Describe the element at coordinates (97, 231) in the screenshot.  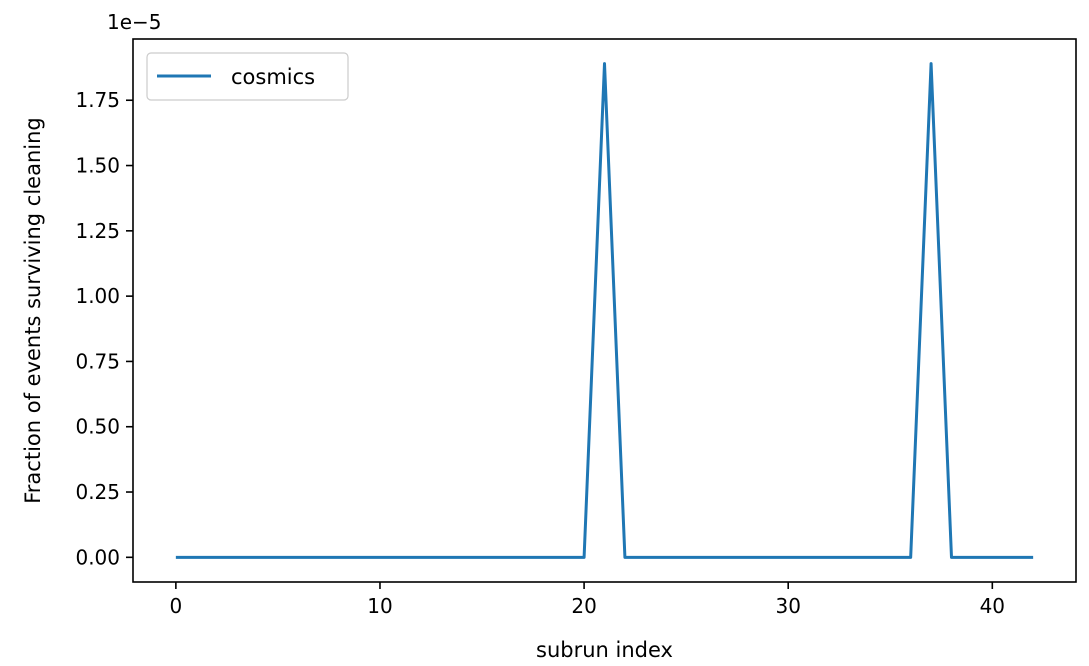
I see `y-tick-label: 1.25` at that location.